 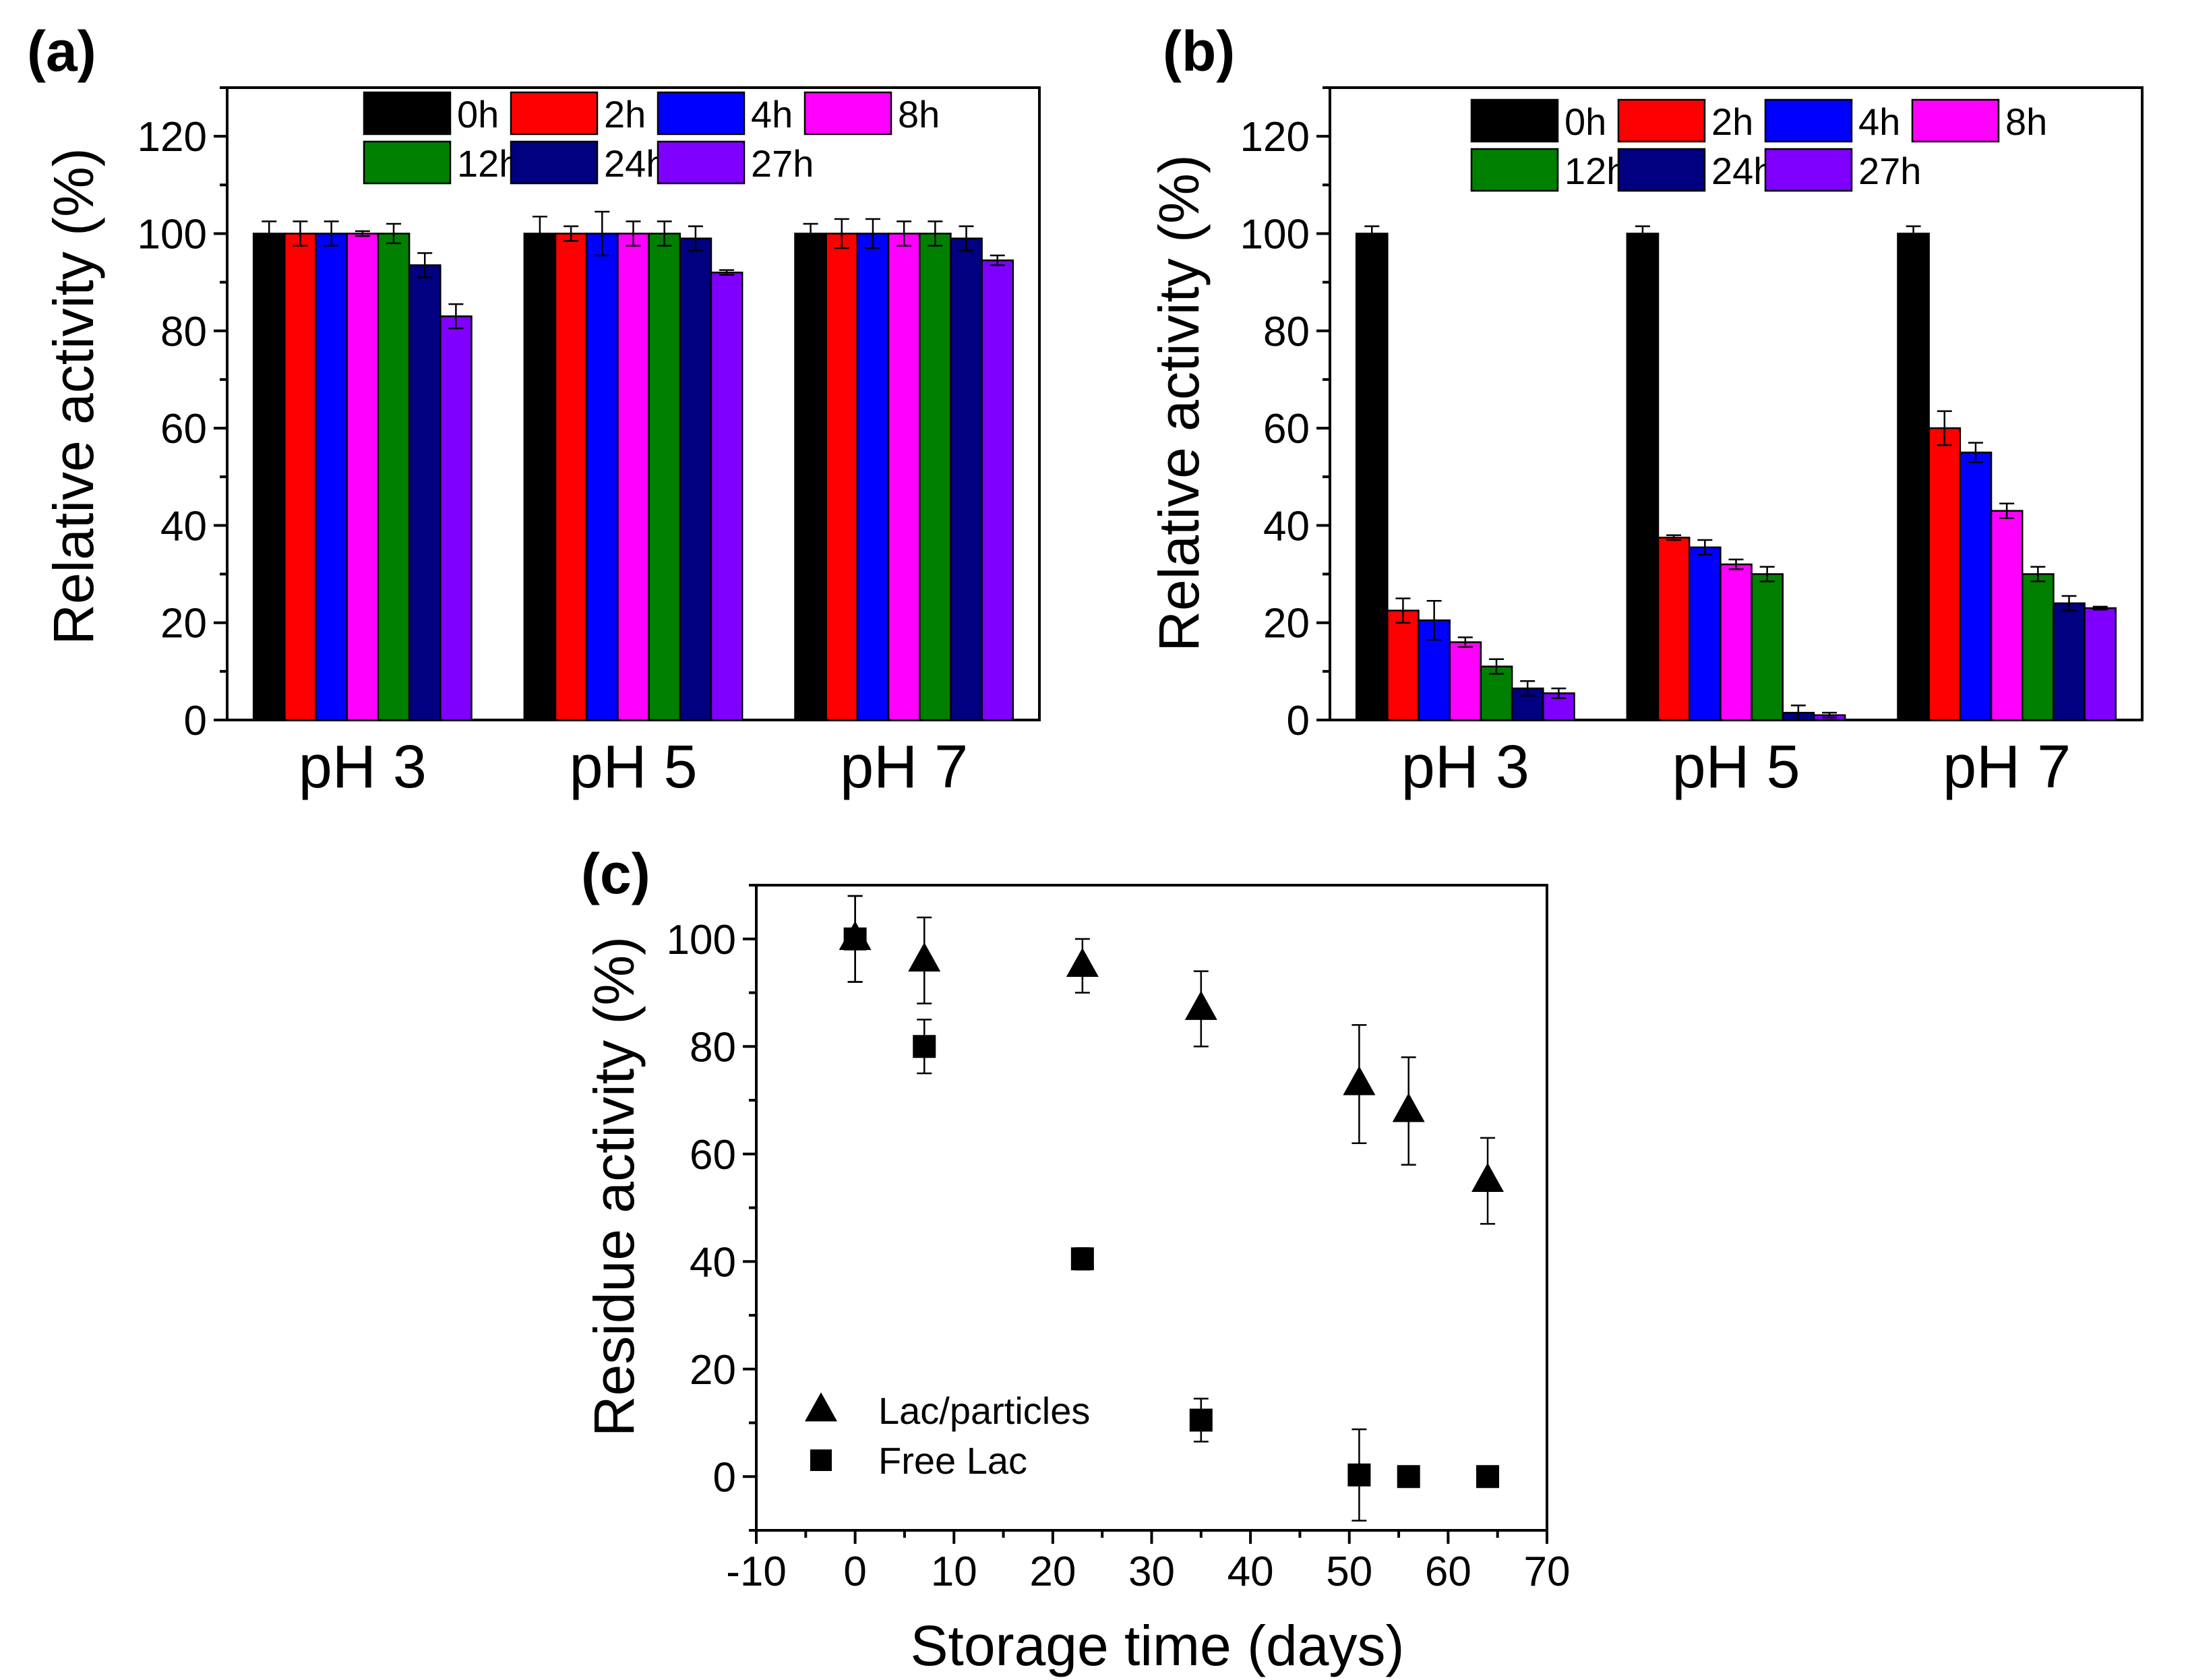 I want to click on panel-a-legend-label-0h: 0h, so click(x=478, y=114).